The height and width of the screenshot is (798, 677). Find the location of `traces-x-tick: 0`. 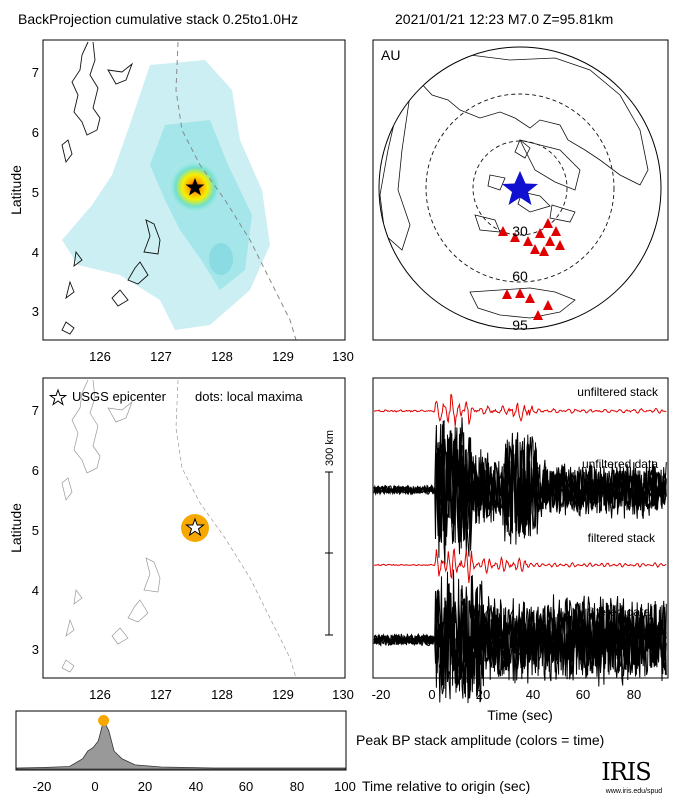

traces-x-tick: 0 is located at coordinates (431, 694).